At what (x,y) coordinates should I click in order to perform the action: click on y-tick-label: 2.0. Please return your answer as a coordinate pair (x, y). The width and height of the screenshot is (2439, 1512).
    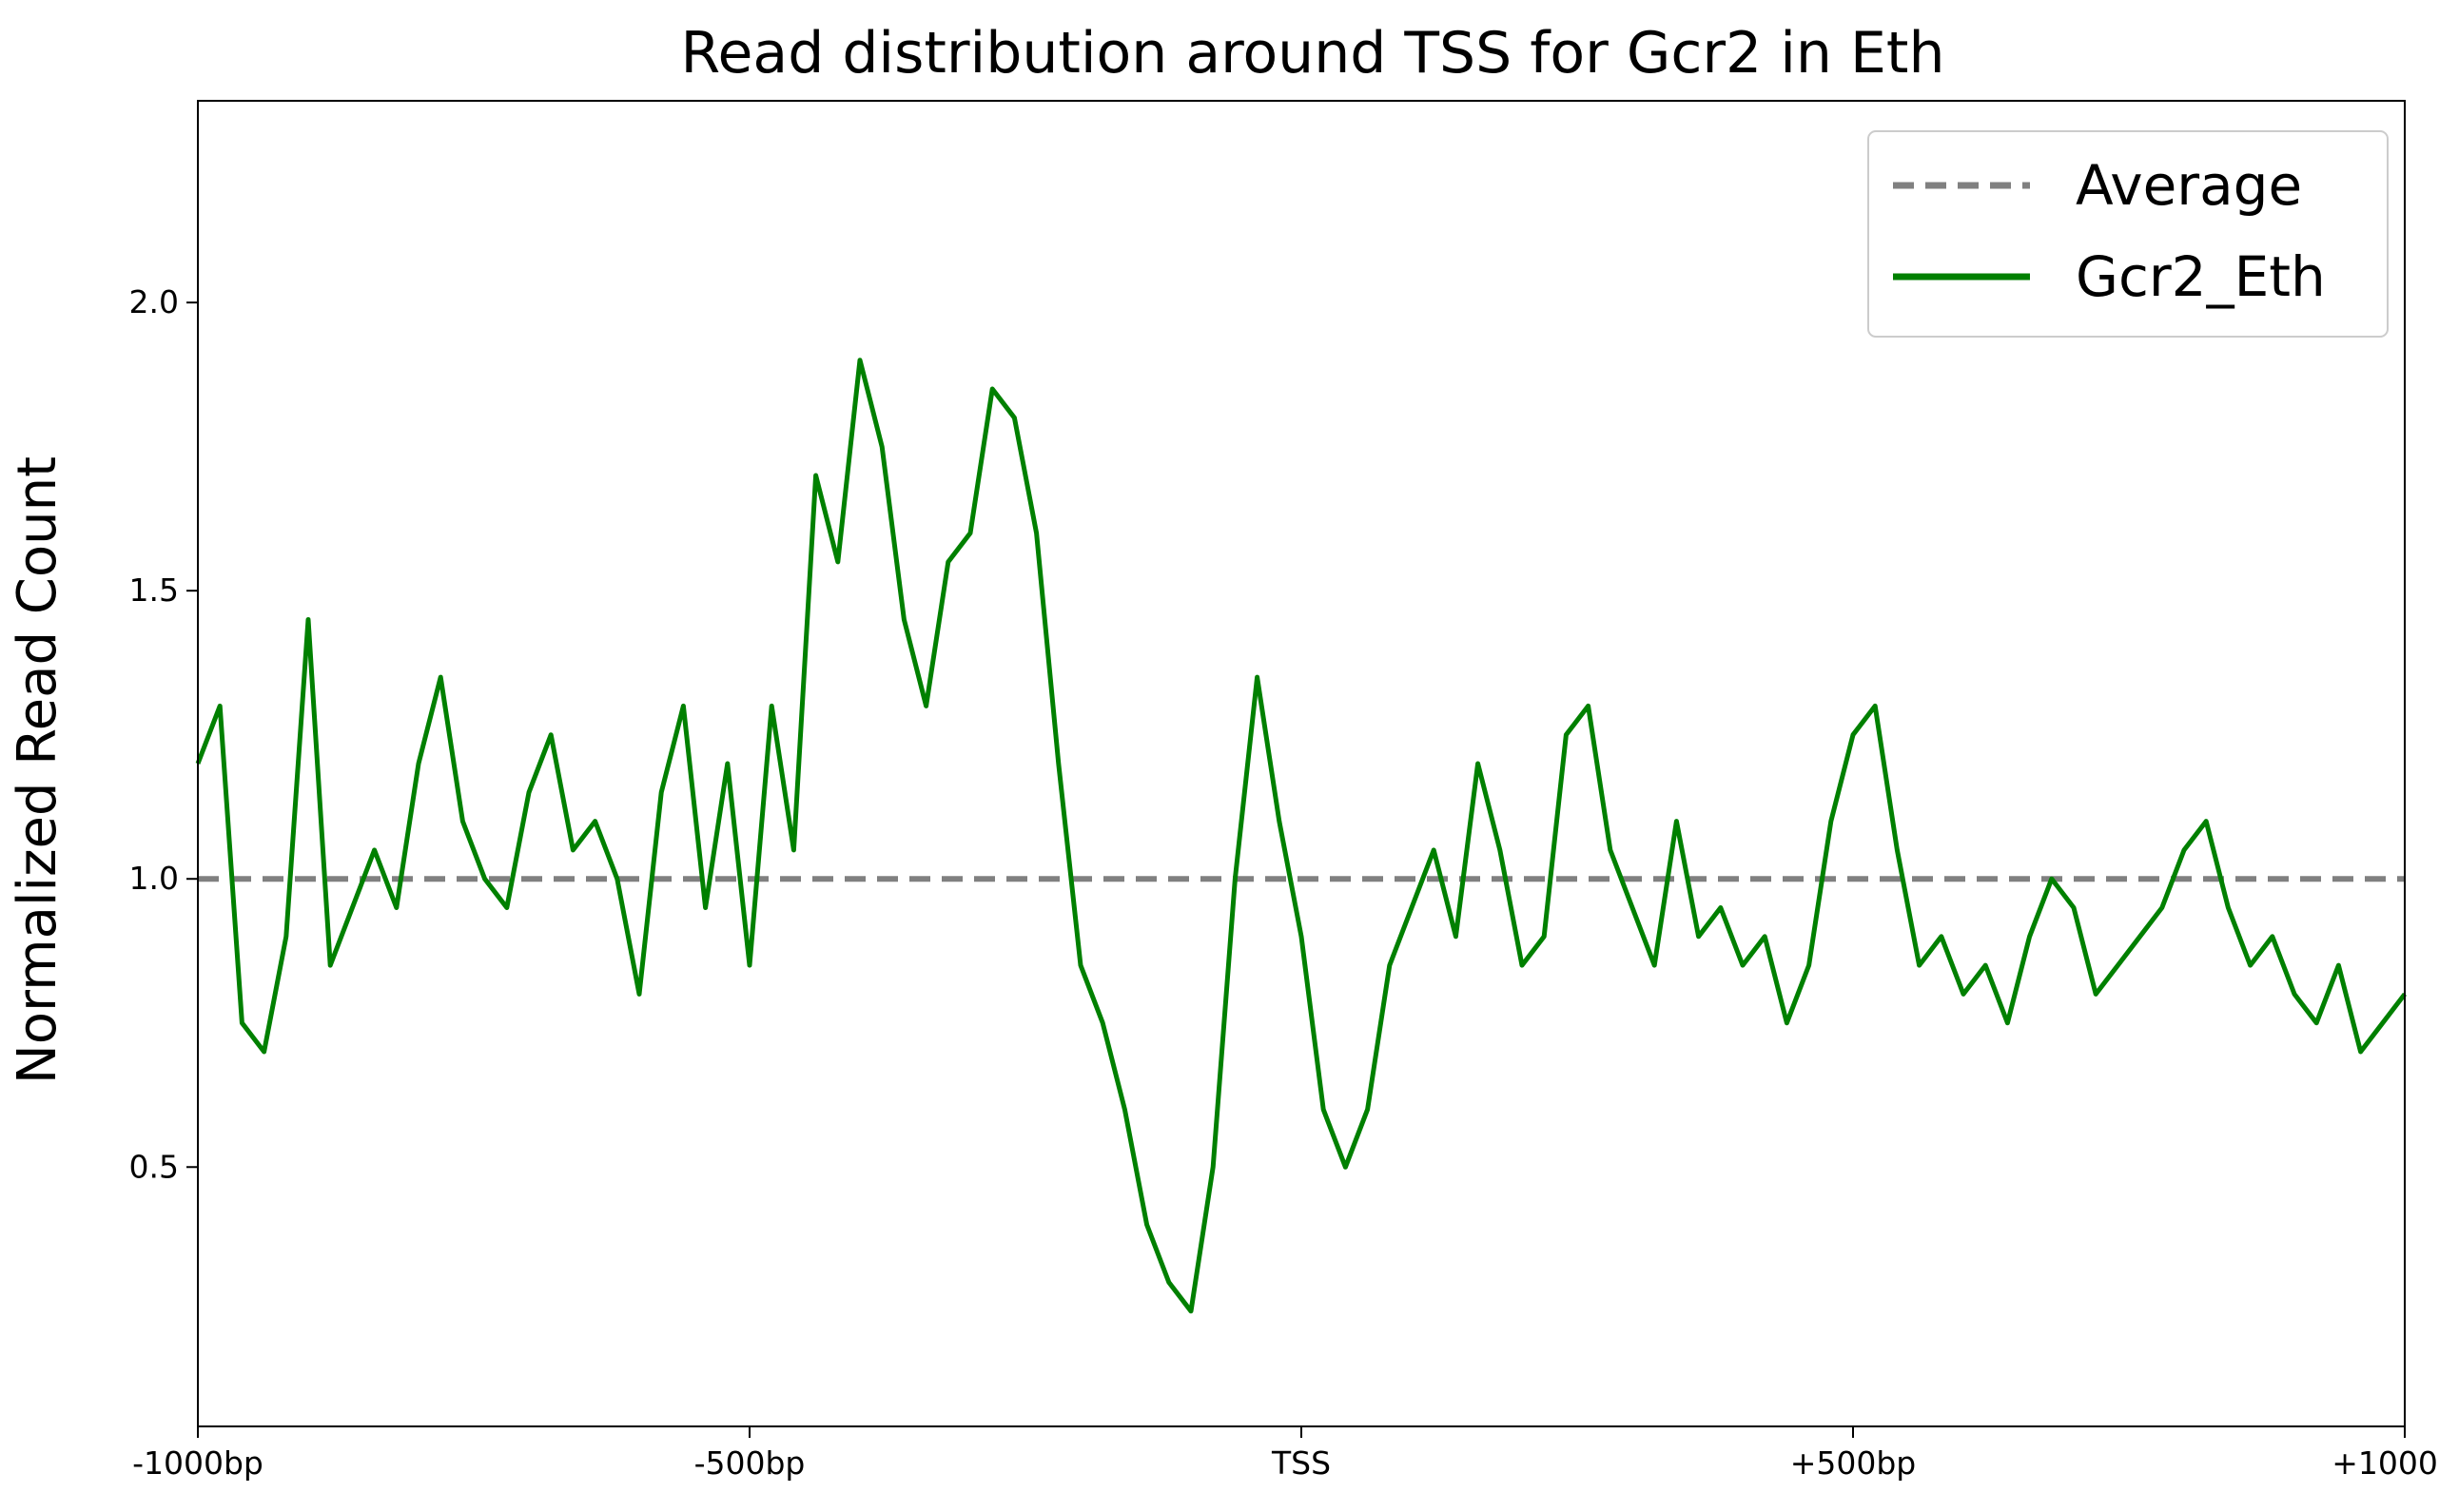
    Looking at the image, I should click on (154, 301).